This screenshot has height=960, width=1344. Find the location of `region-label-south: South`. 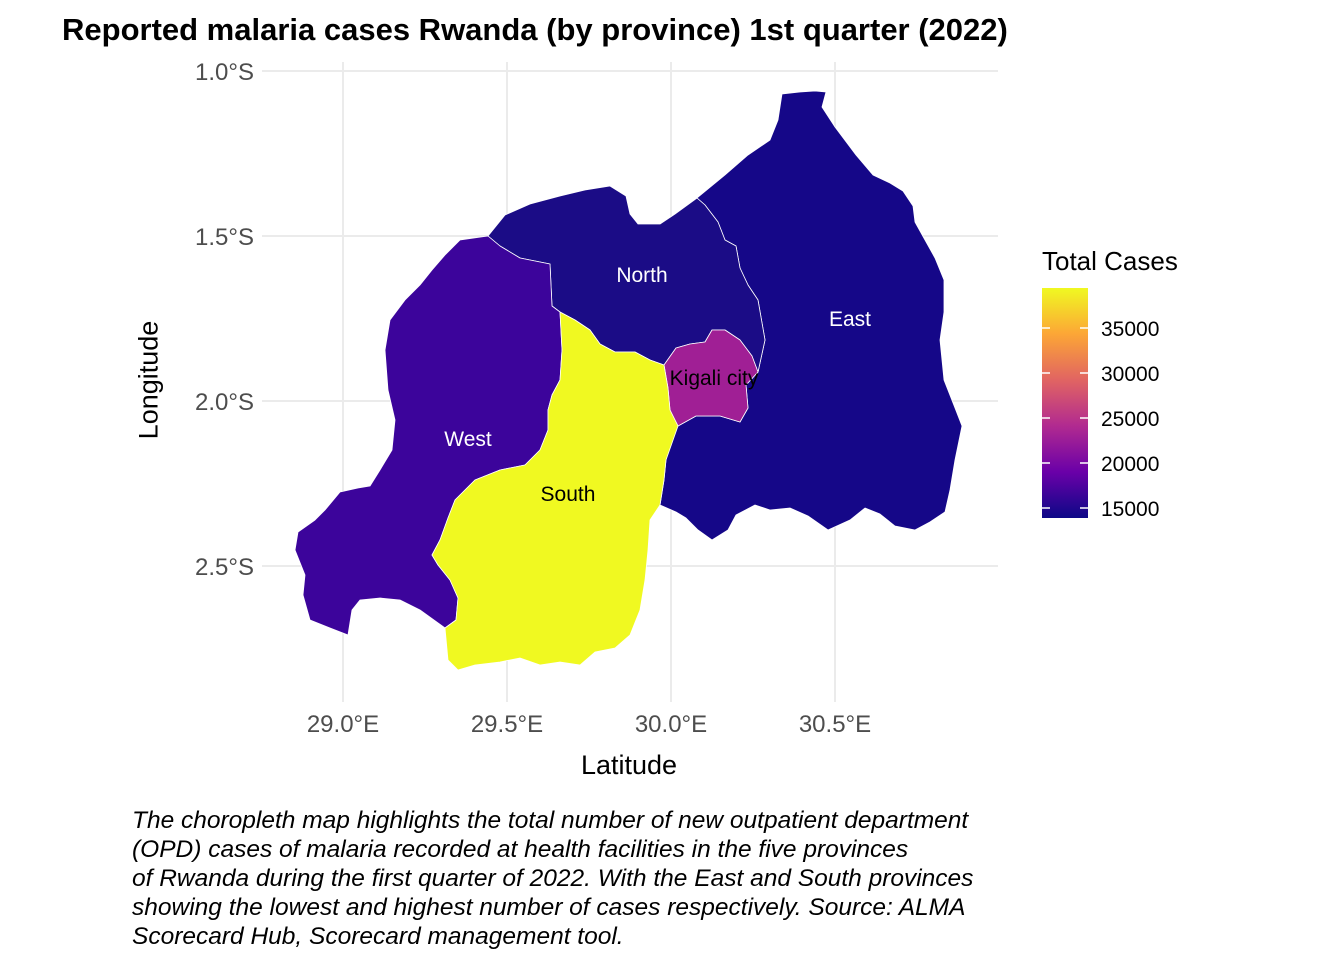

region-label-south: South is located at coordinates (568, 494).